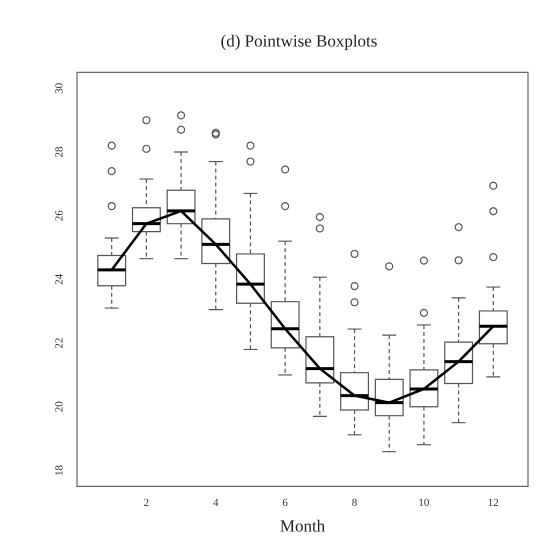 This screenshot has height=551, width=550. What do you see at coordinates (493, 502) in the screenshot?
I see `x-tick-label: 12` at bounding box center [493, 502].